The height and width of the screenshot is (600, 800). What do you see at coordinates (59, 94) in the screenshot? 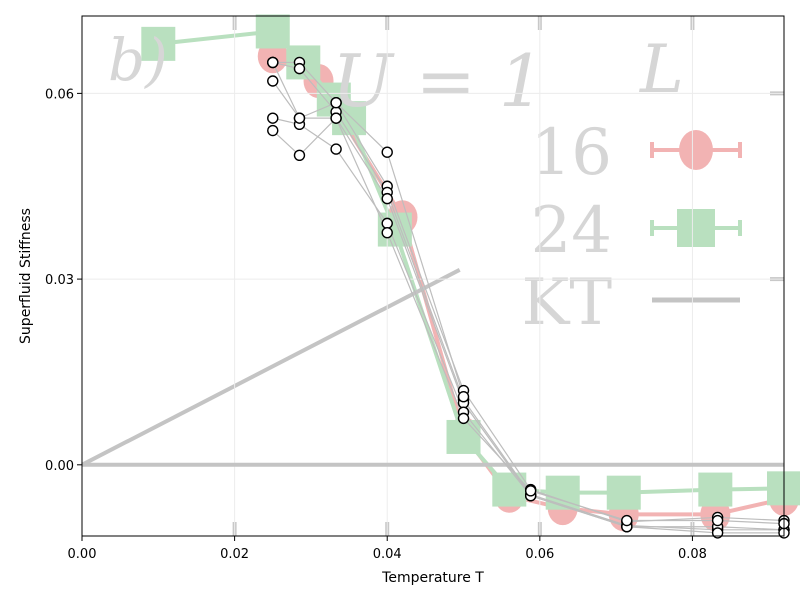
I see `y-tick-label: 0.06` at bounding box center [59, 94].